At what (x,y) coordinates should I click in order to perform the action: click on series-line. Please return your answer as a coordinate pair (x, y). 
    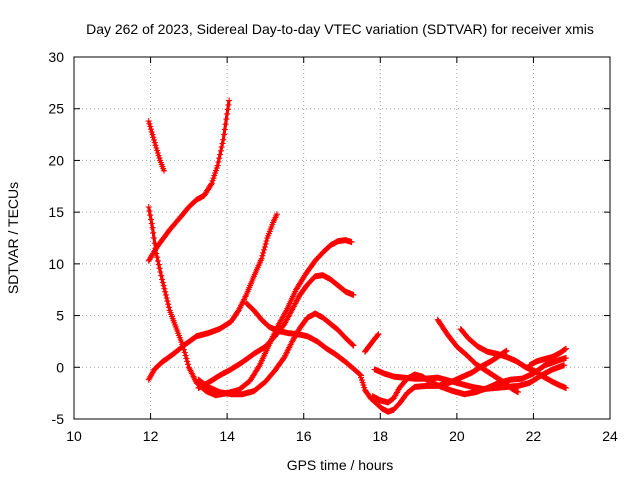
    Looking at the image, I should click on (189, 181).